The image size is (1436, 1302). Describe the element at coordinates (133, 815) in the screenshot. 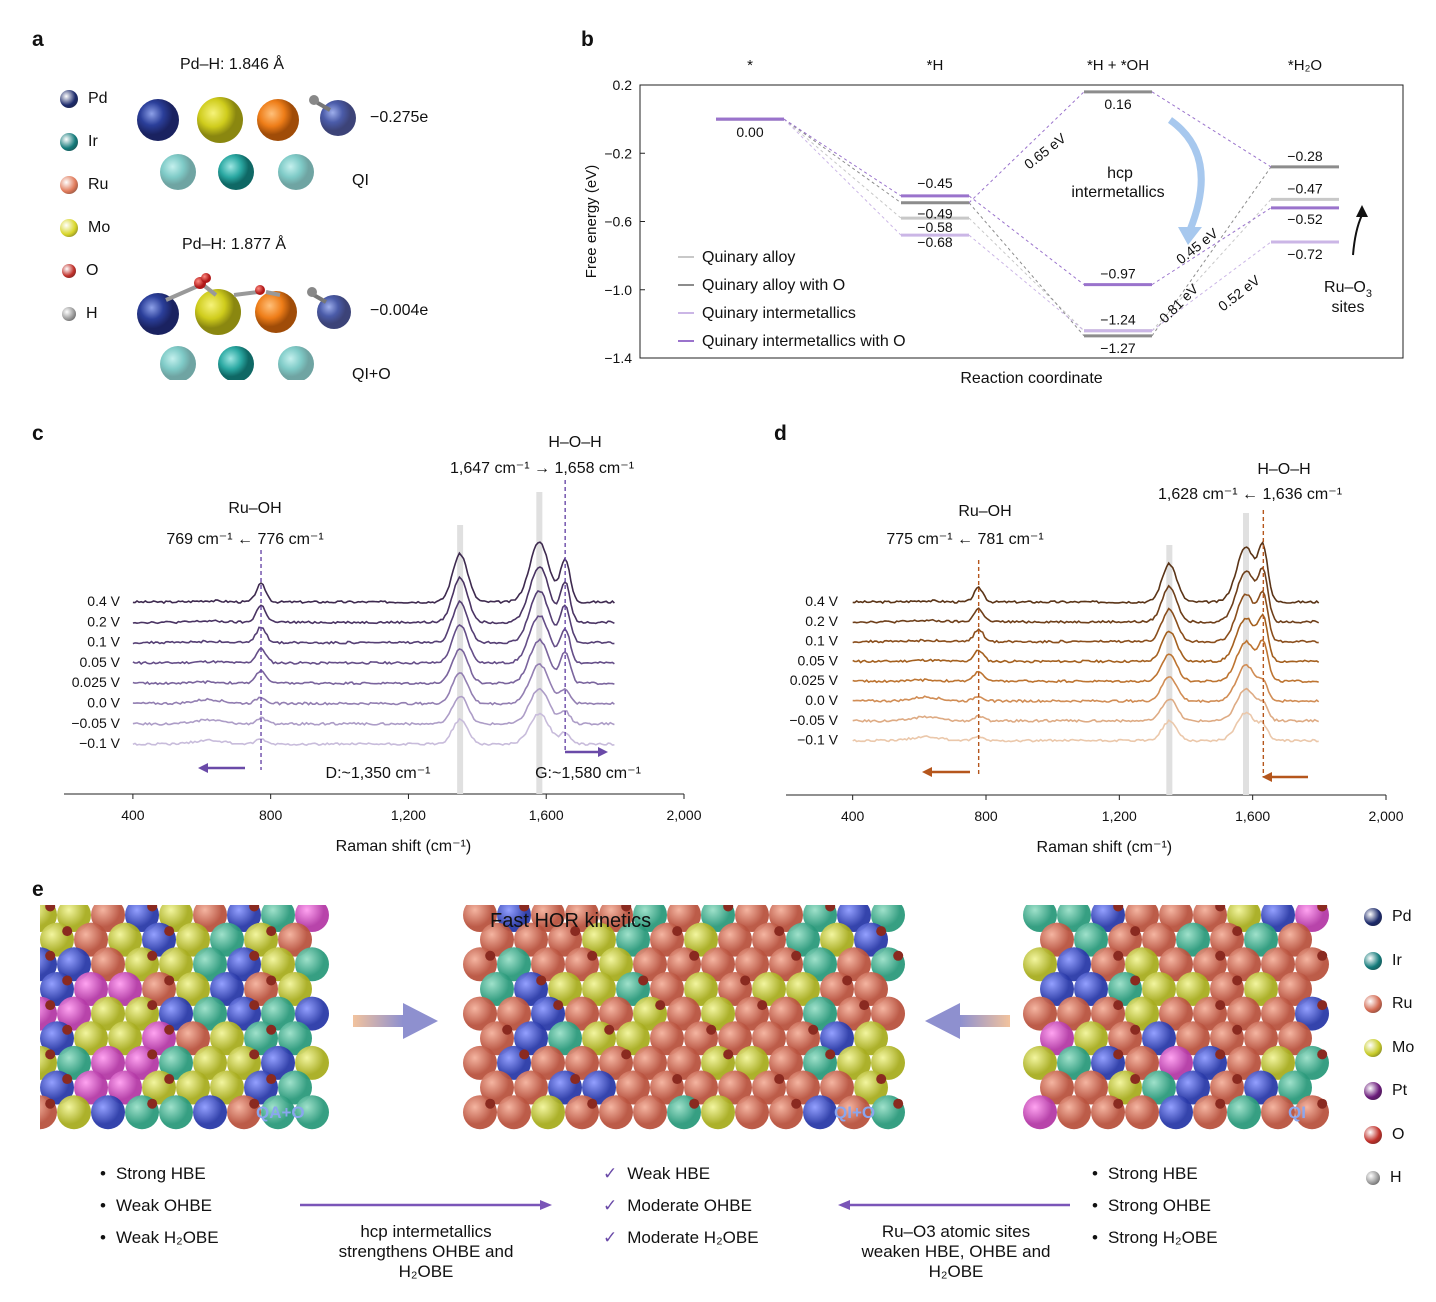

I see `c-xtick-label: 400` at that location.